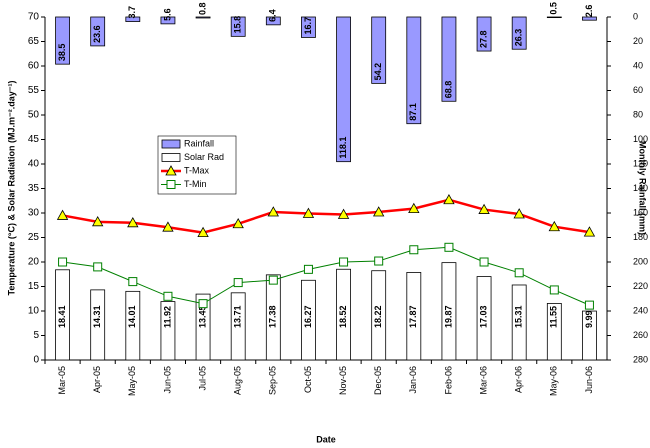 The width and height of the screenshot is (650, 448). Describe the element at coordinates (640, 261) in the screenshot. I see `y2-tick-label: 200` at that location.